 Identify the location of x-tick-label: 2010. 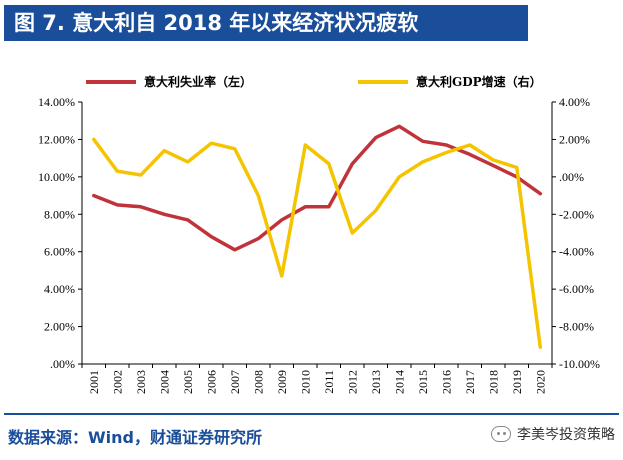
(305, 382).